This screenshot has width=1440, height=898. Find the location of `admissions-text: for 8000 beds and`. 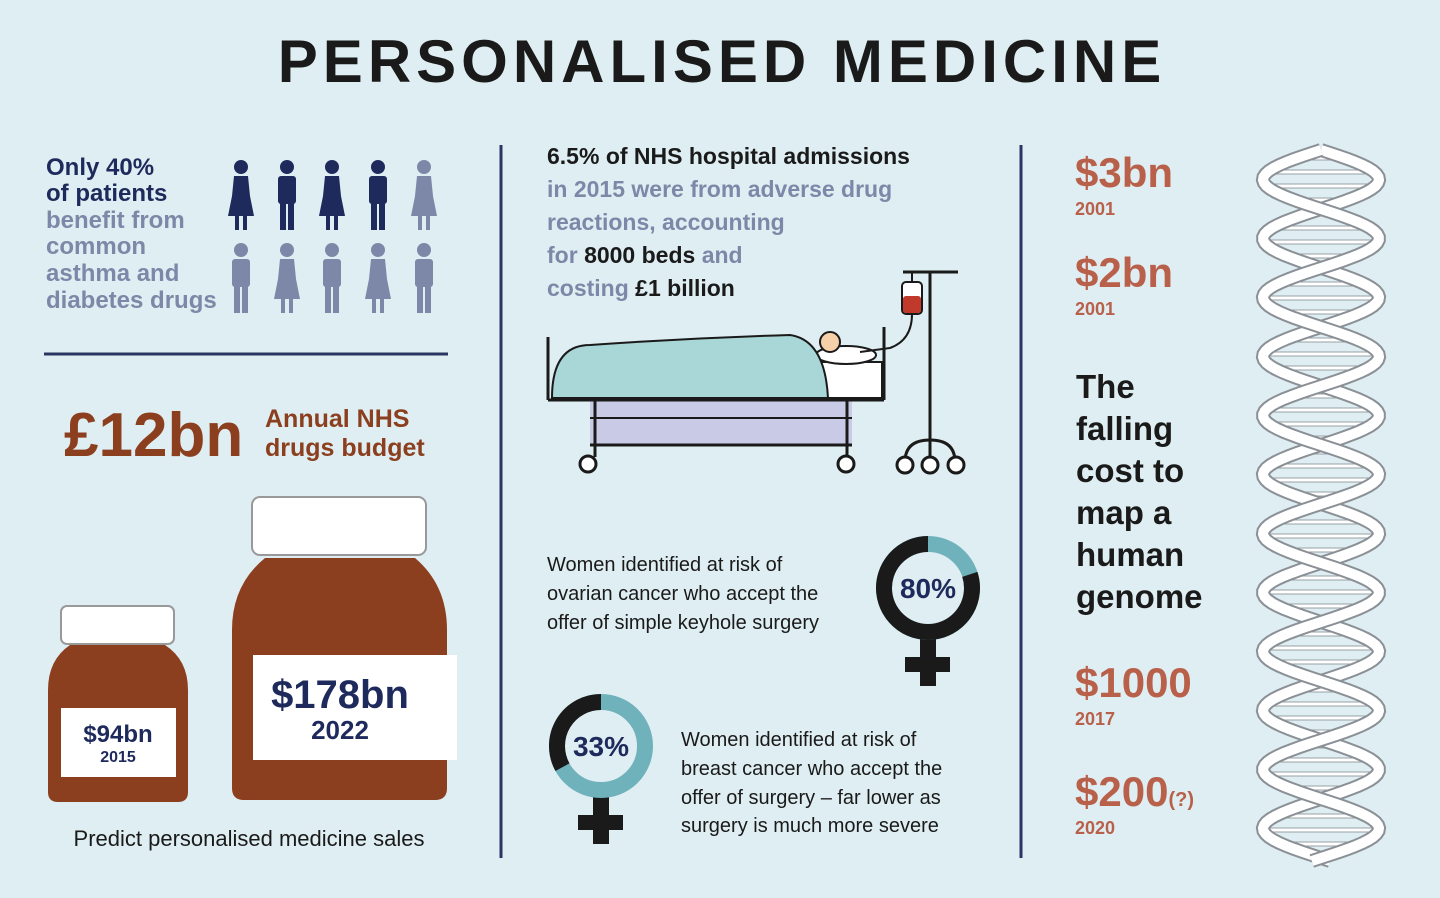

admissions-text: for 8000 beds and is located at coordinates (645, 255).